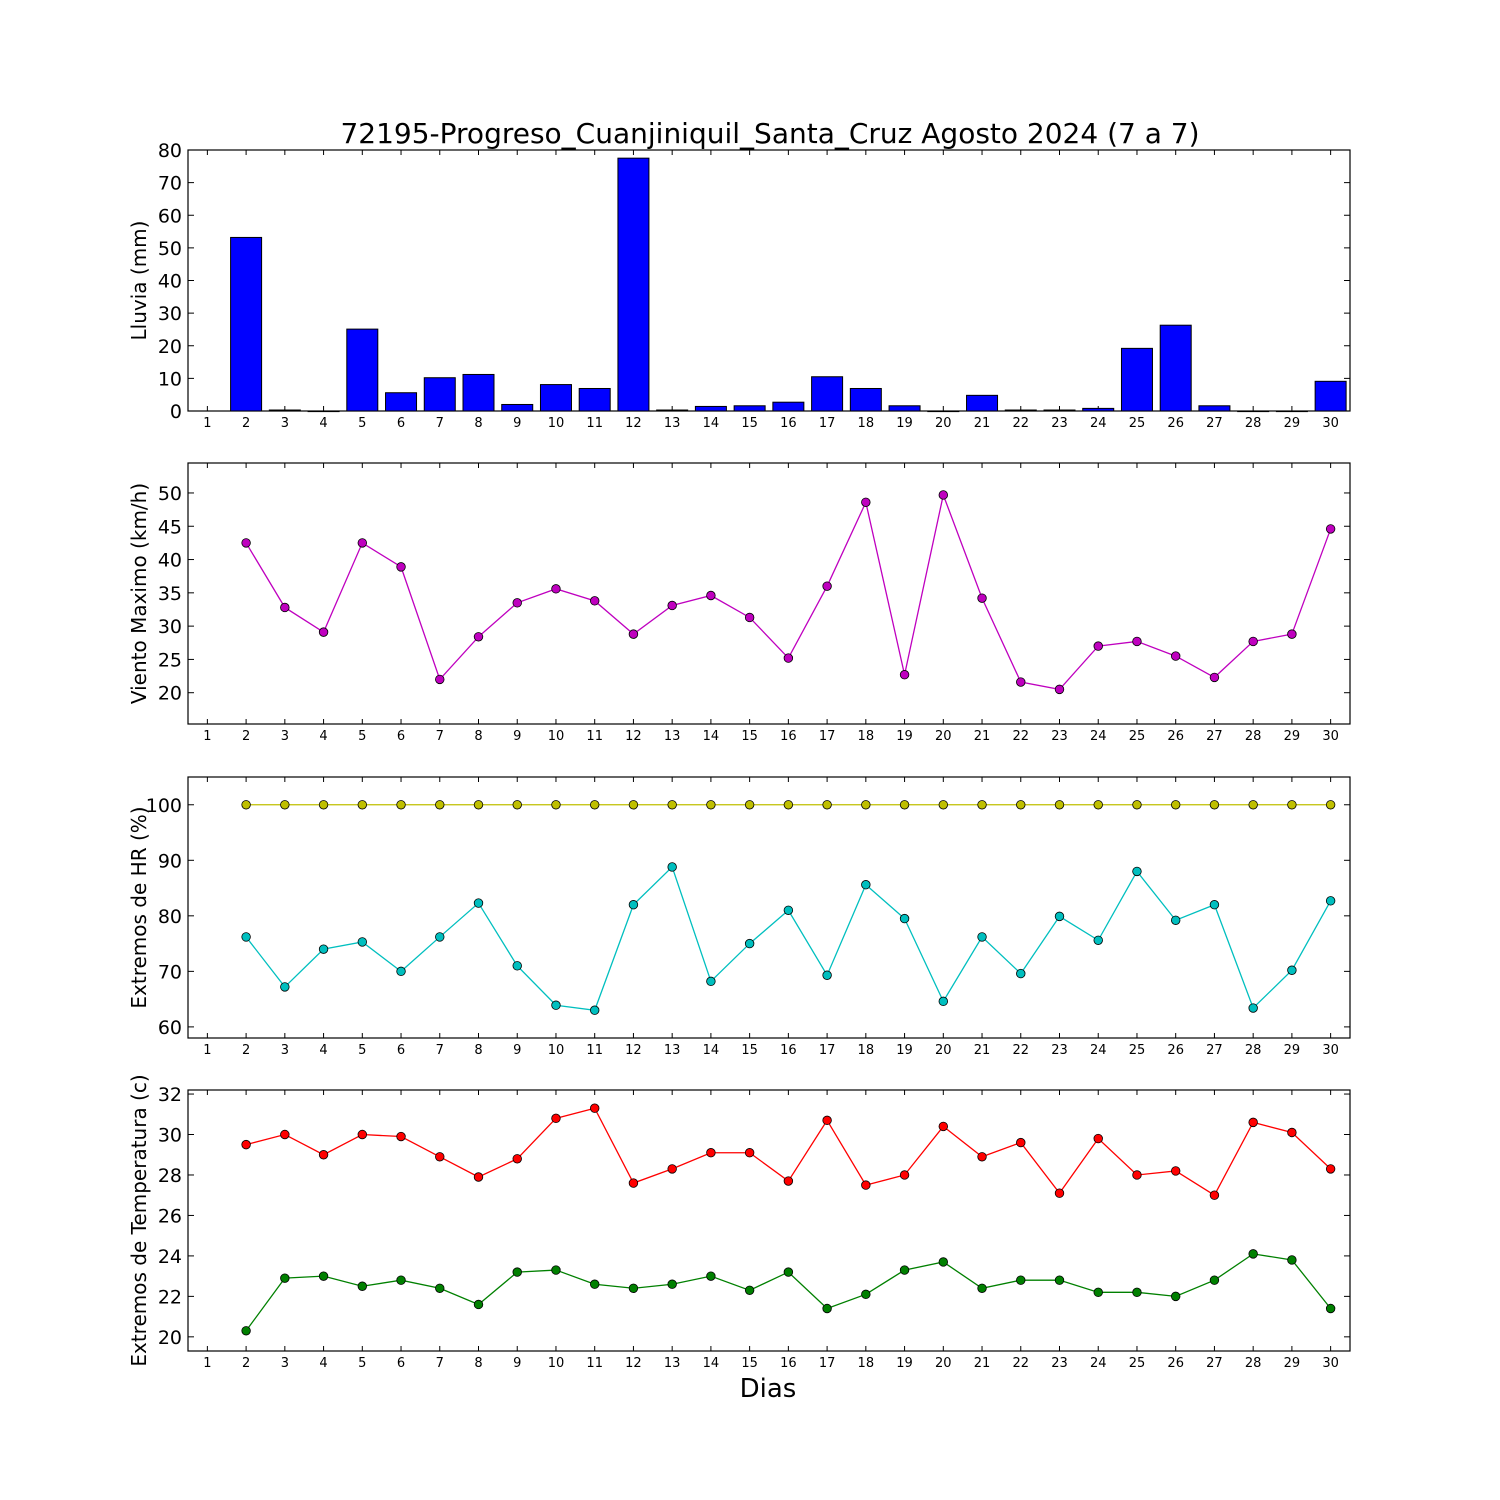 This screenshot has width=1500, height=1500. Describe the element at coordinates (170, 1216) in the screenshot. I see `y-tick-label: 26` at that location.